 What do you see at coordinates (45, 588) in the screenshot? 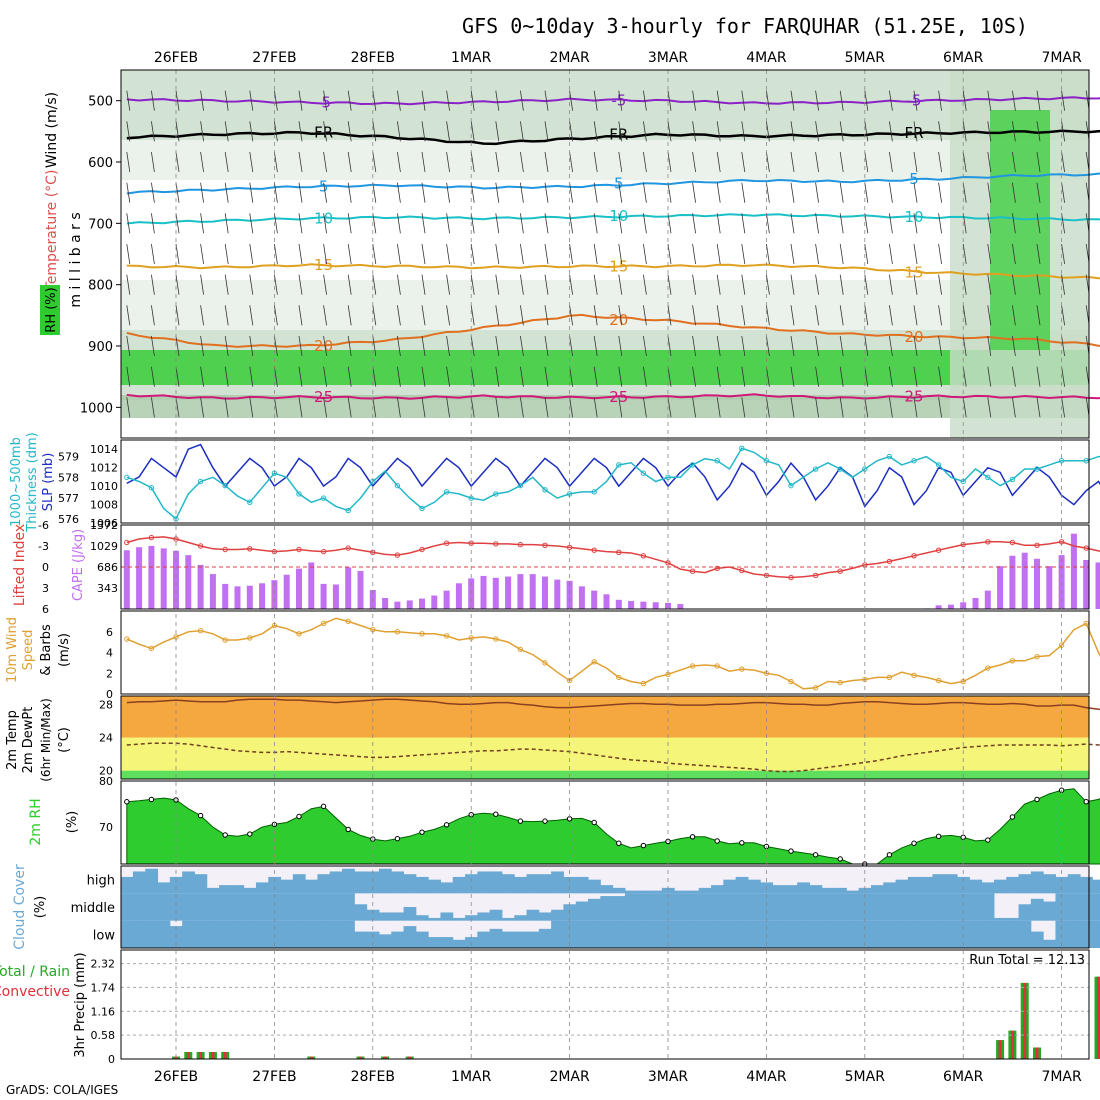
I see `y-tick-label: 3` at bounding box center [45, 588].